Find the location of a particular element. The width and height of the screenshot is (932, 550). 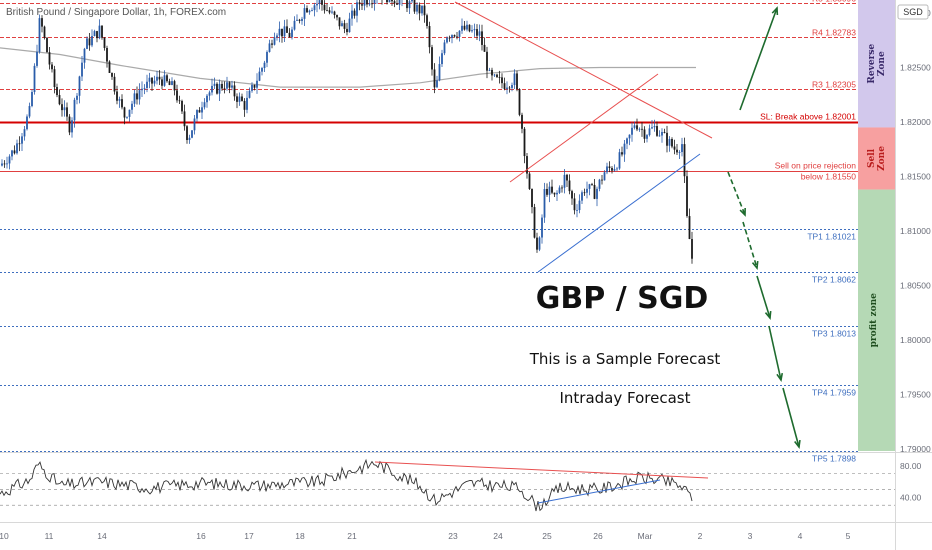

price-axis is located at coordinates (913, 275).